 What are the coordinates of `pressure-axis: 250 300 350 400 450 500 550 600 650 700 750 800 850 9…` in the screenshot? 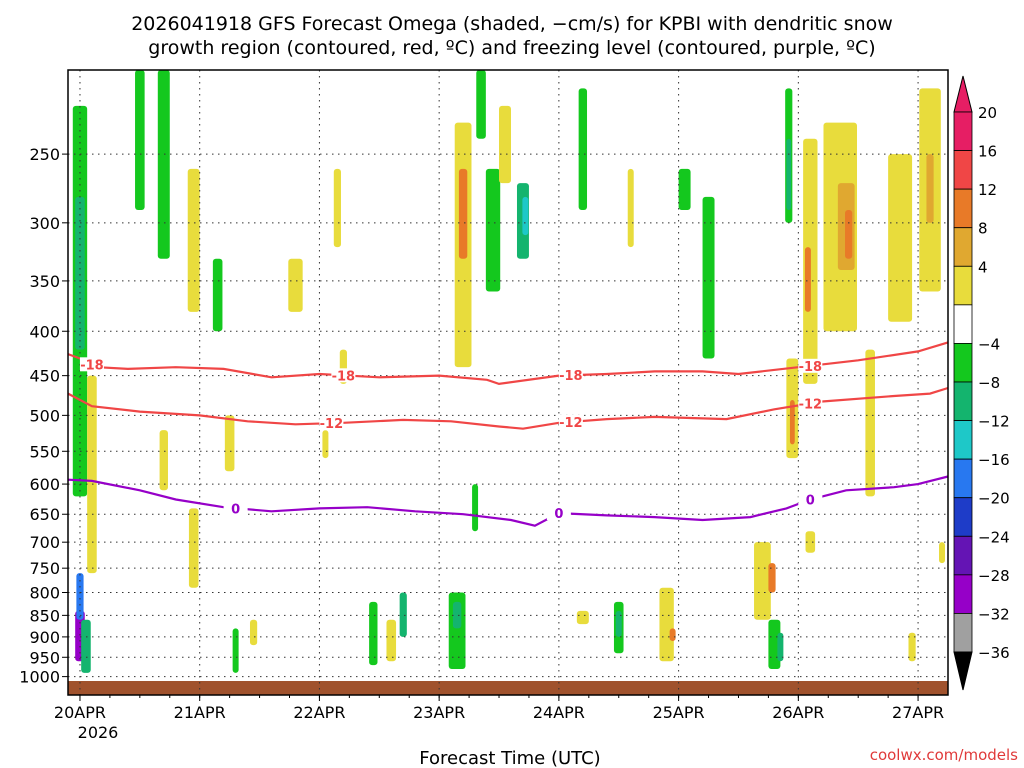 It's located at (43, 416).